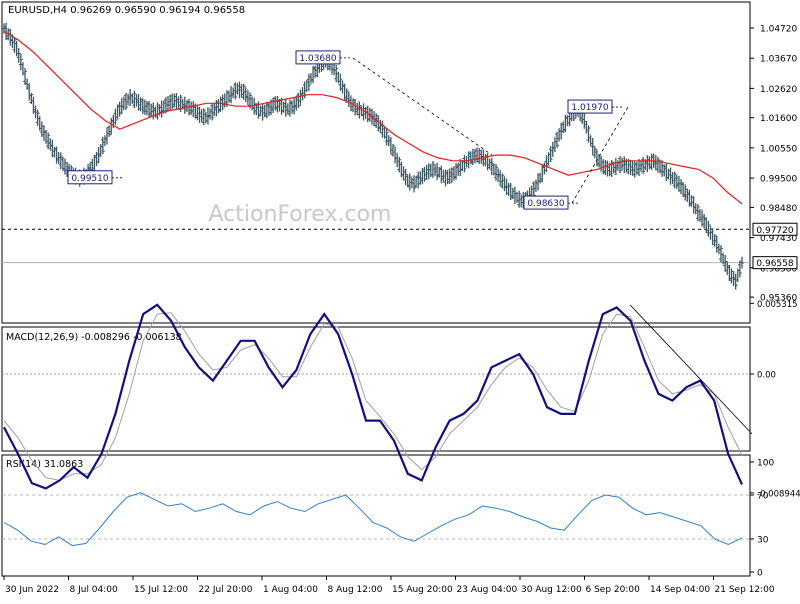 The image size is (800, 604). Describe the element at coordinates (778, 180) in the screenshot. I see `price-tick-label: 0.99500` at that location.